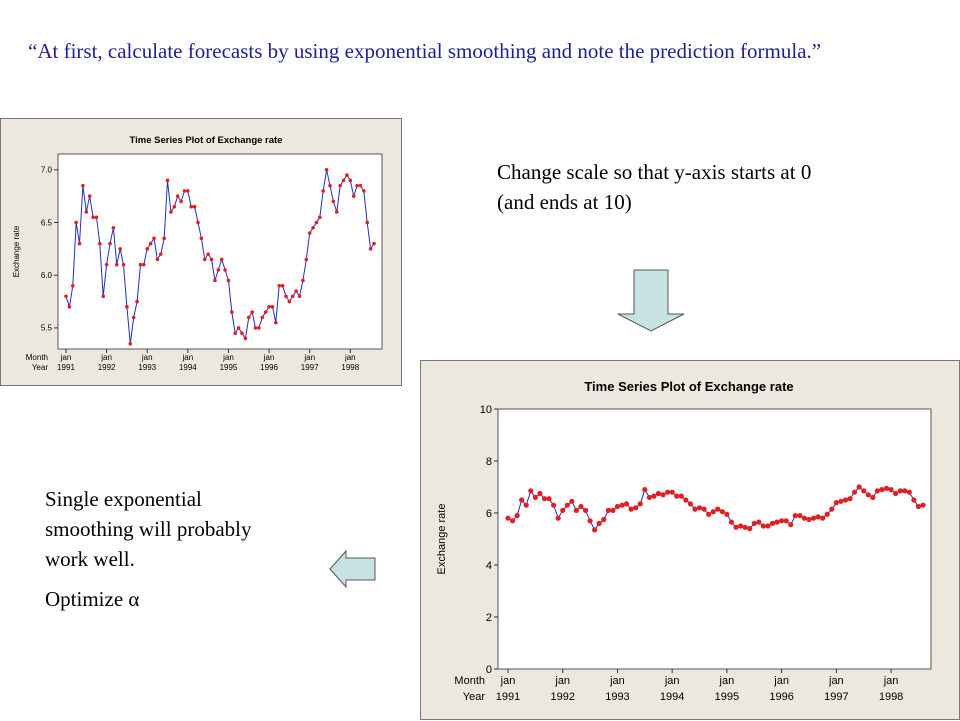 The height and width of the screenshot is (721, 960). What do you see at coordinates (486, 410) in the screenshot?
I see `y-tick-label: 10` at bounding box center [486, 410].